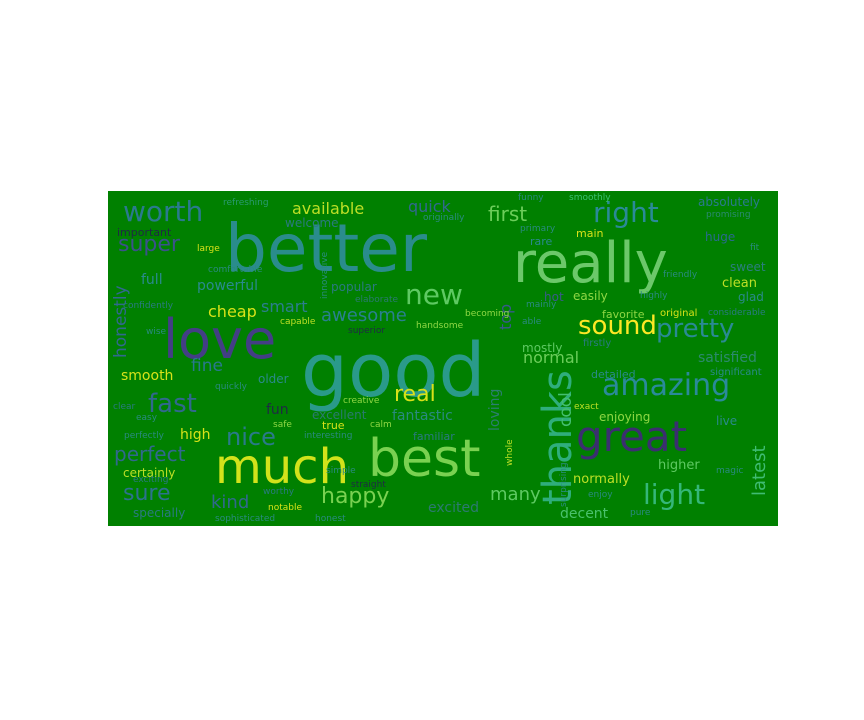 Image resolution: width=864 pixels, height=720 pixels. Describe the element at coordinates (737, 313) in the screenshot. I see `cloud-word: considerable` at that location.